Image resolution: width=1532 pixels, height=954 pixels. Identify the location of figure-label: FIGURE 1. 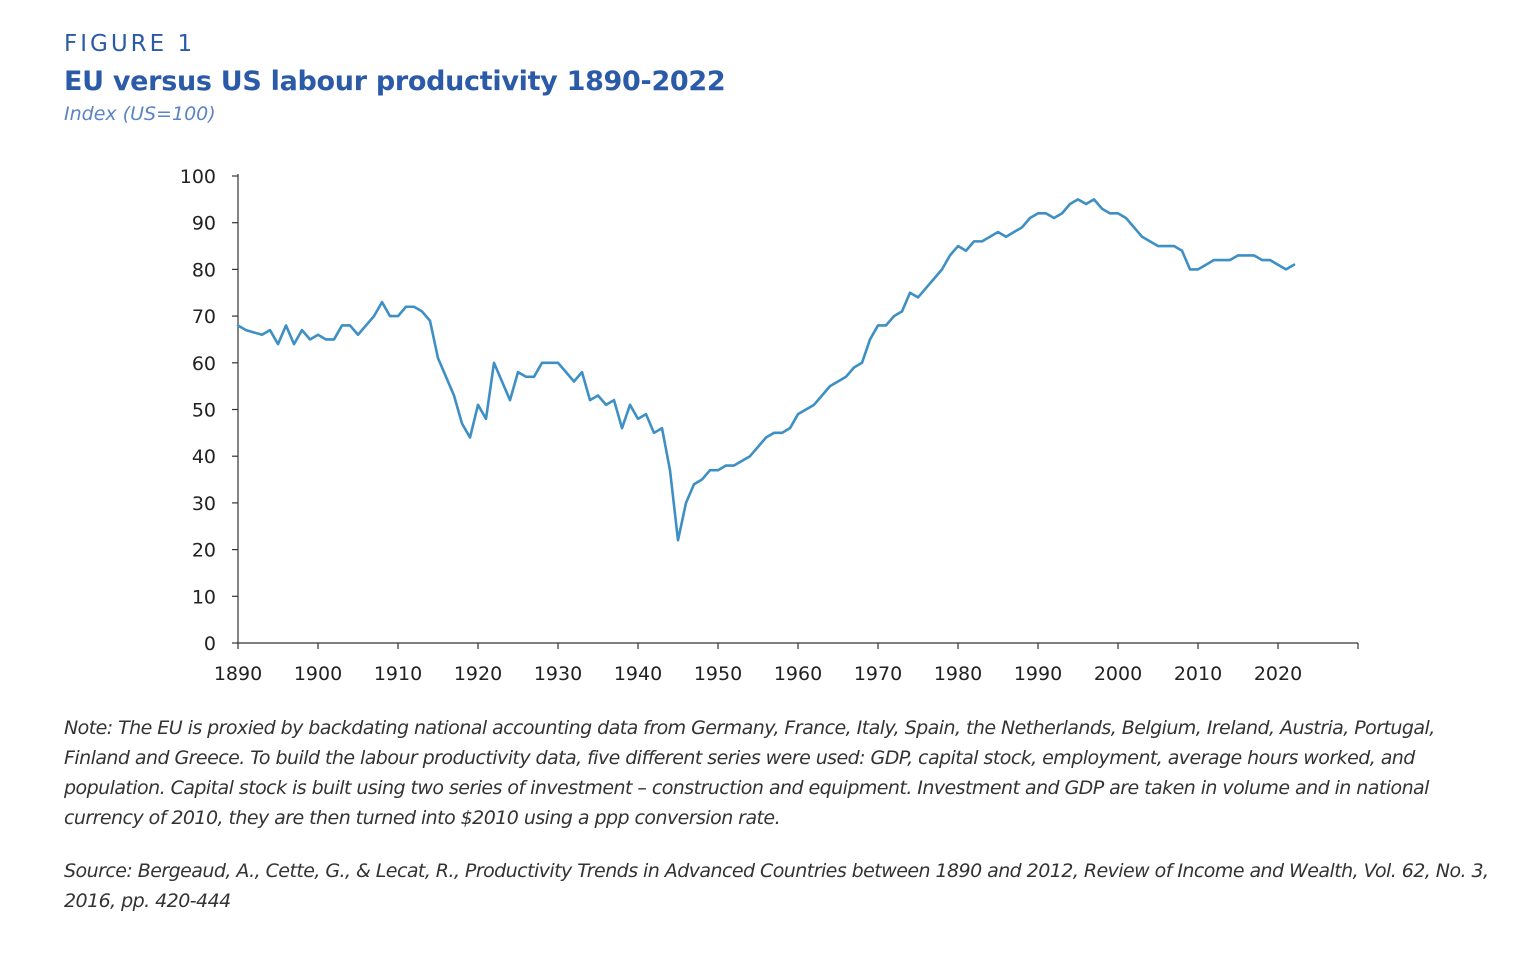
(130, 44).